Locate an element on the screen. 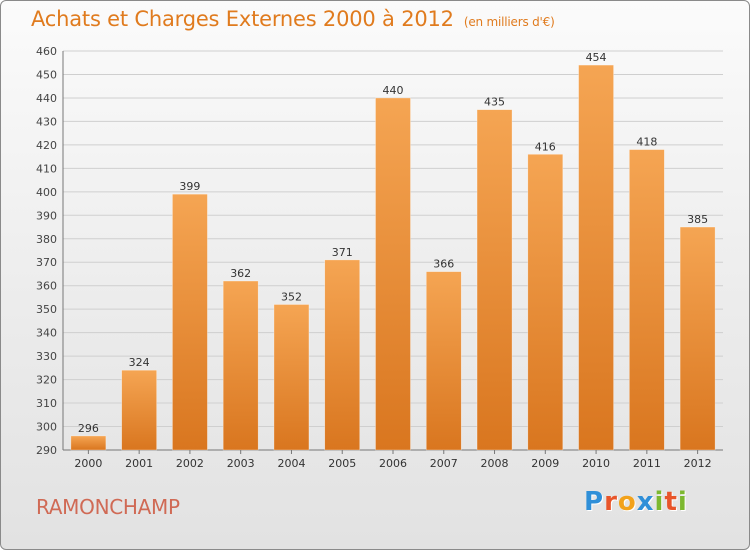  x-tick-label: 2000 is located at coordinates (88, 463).